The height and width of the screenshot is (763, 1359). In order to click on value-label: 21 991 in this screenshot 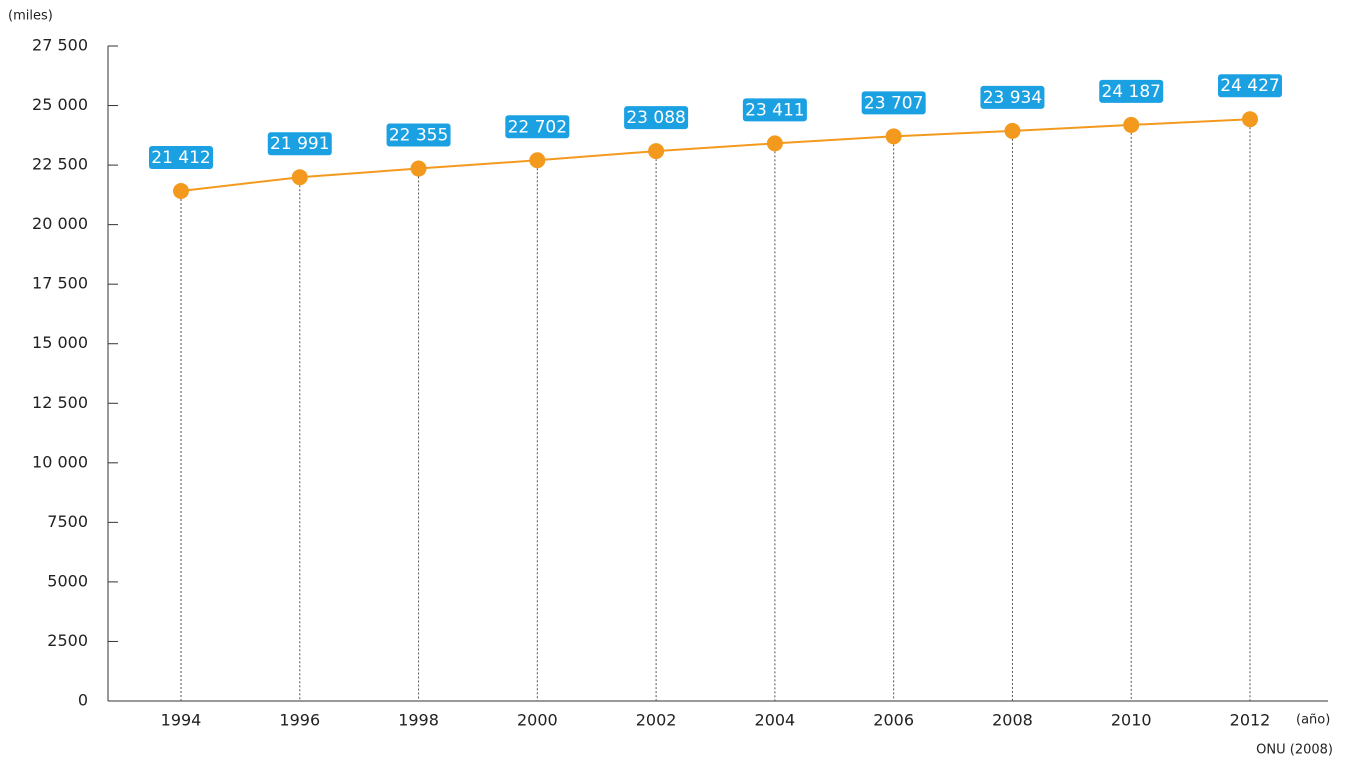, I will do `click(299, 144)`.